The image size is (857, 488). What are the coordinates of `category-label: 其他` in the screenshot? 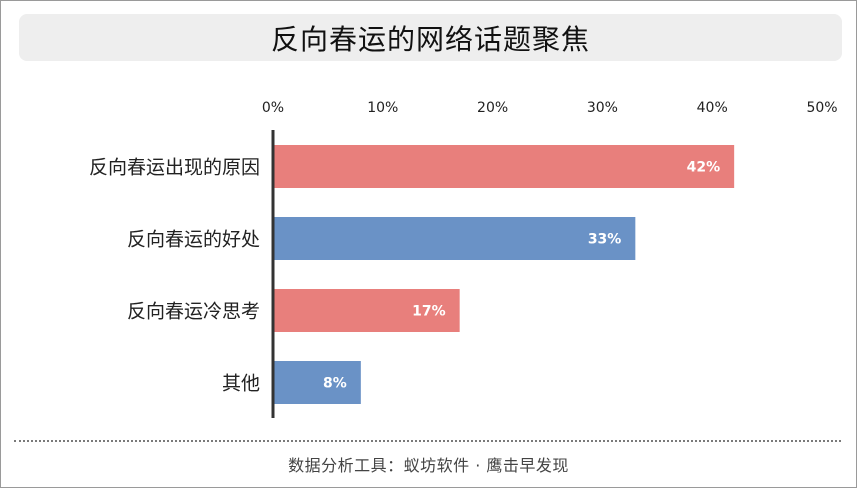 It's located at (241, 384).